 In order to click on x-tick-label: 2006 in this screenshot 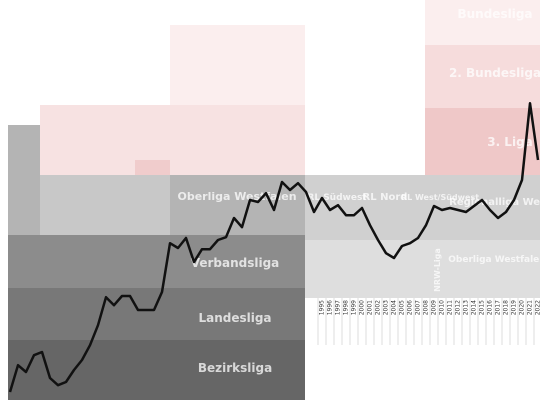, I will do `click(410, 307)`.